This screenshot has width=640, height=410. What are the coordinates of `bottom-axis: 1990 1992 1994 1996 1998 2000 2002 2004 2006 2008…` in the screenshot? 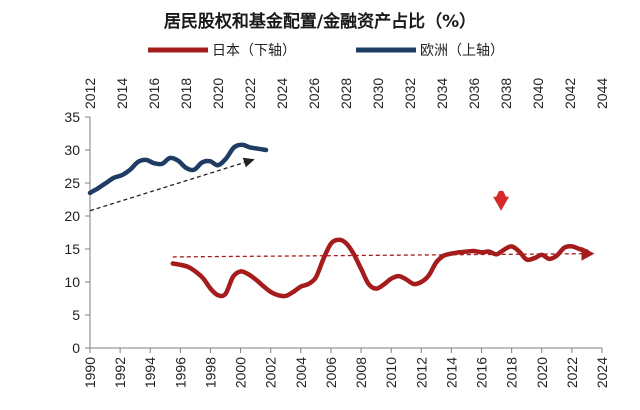 It's located at (346, 368).